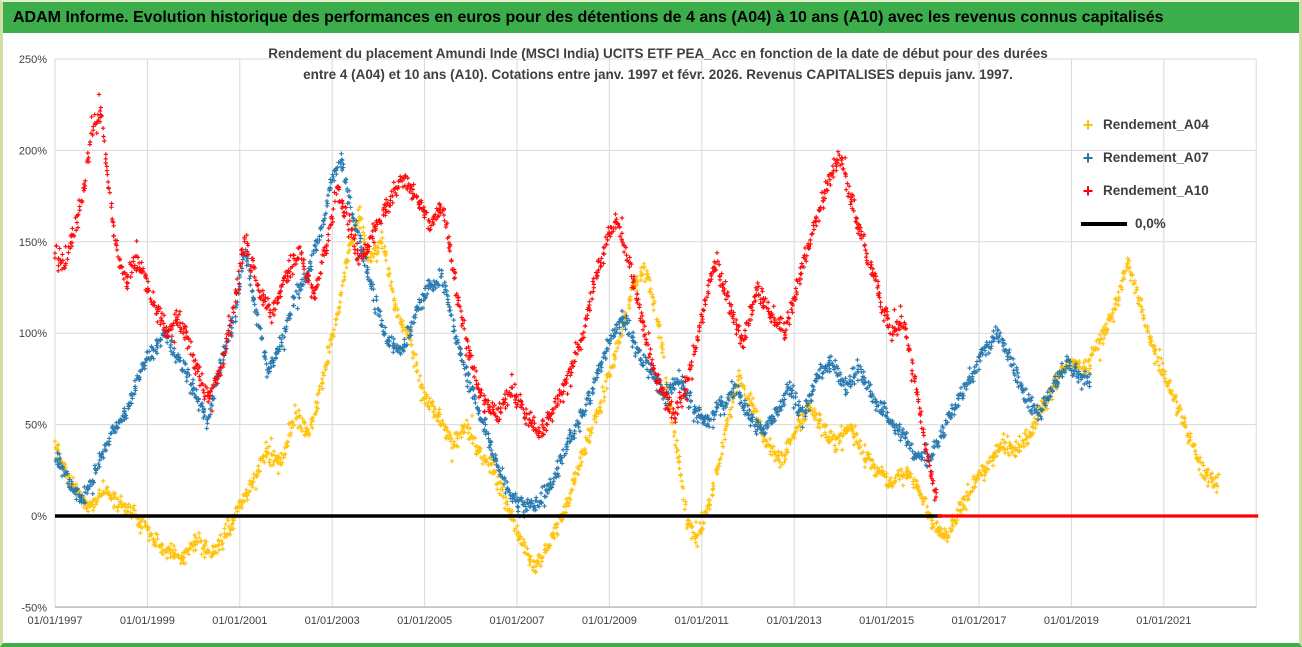 The image size is (1302, 647). Describe the element at coordinates (1088, 157) in the screenshot. I see `series-a07-marker-icon: +` at that location.